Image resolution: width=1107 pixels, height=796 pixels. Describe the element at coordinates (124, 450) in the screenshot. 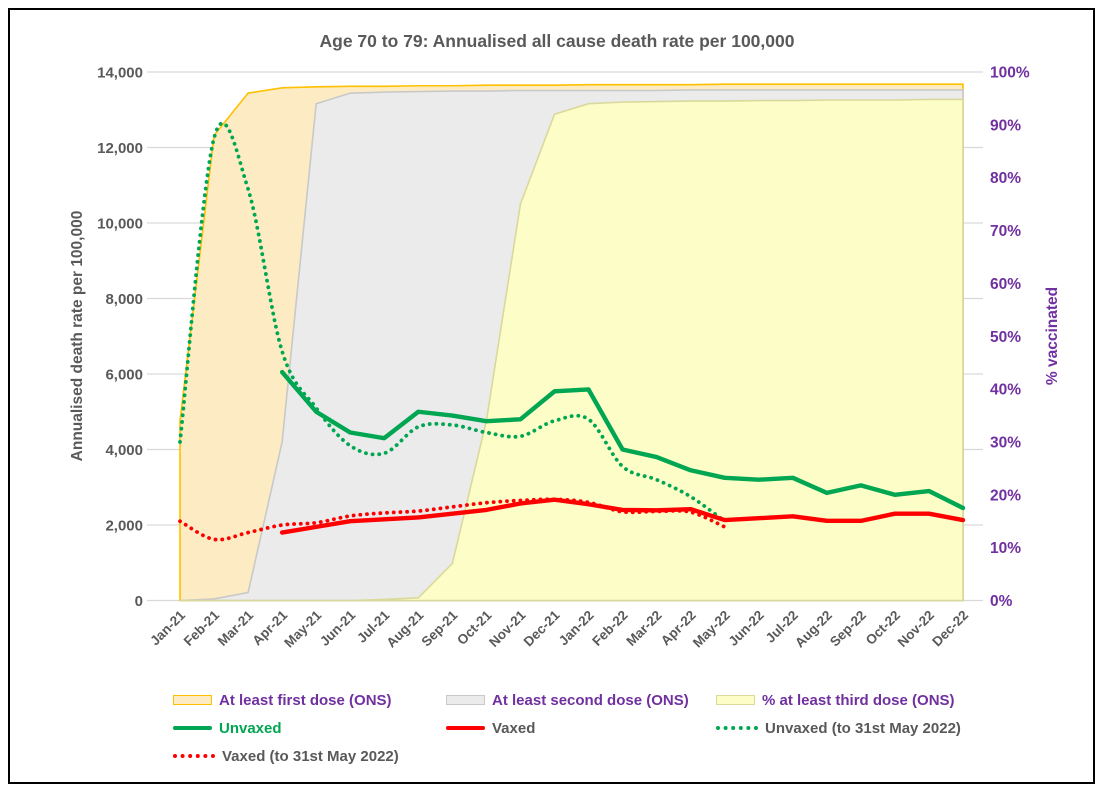

I see `left-axis-tick-label: 4,000` at that location.